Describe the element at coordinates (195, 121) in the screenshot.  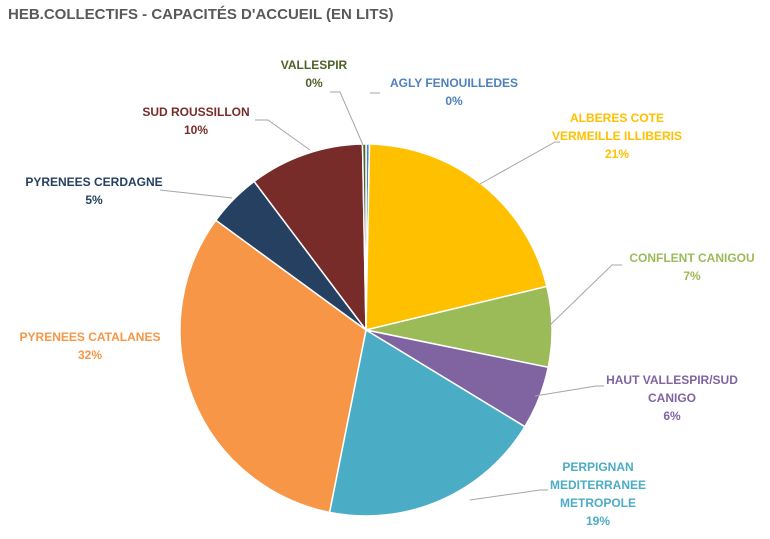
I see `slice-label-7: SUD ROUSSILLON 10%` at that location.